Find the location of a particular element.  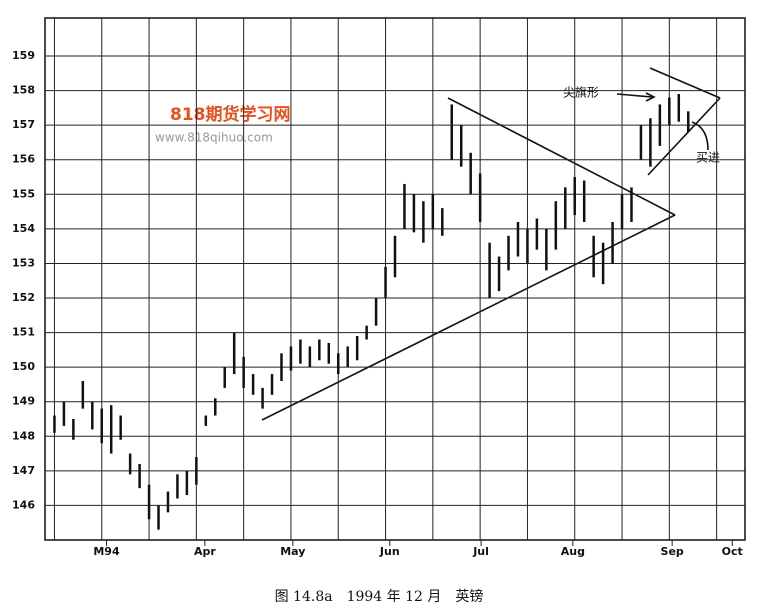

x-tick-label: May is located at coordinates (292, 551).